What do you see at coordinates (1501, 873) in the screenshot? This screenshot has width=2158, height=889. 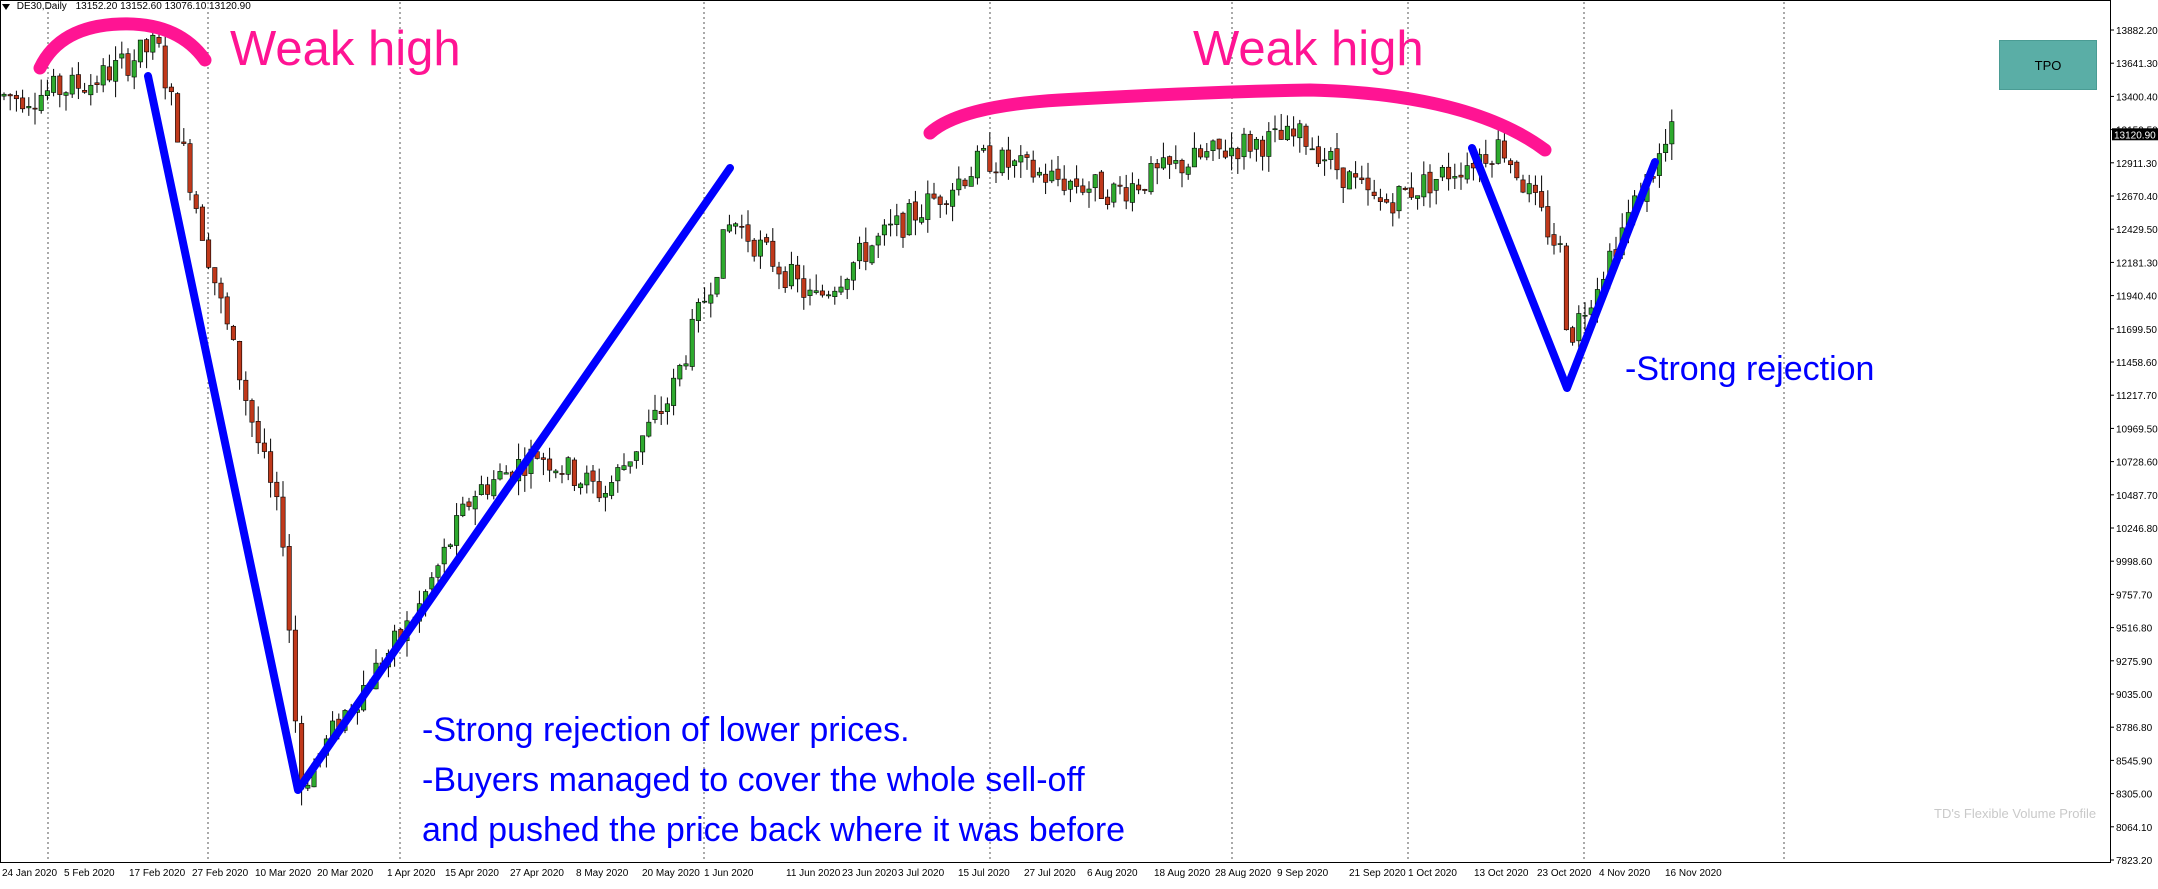 I see `time-axis-label: 13 Oct 2020` at bounding box center [1501, 873].